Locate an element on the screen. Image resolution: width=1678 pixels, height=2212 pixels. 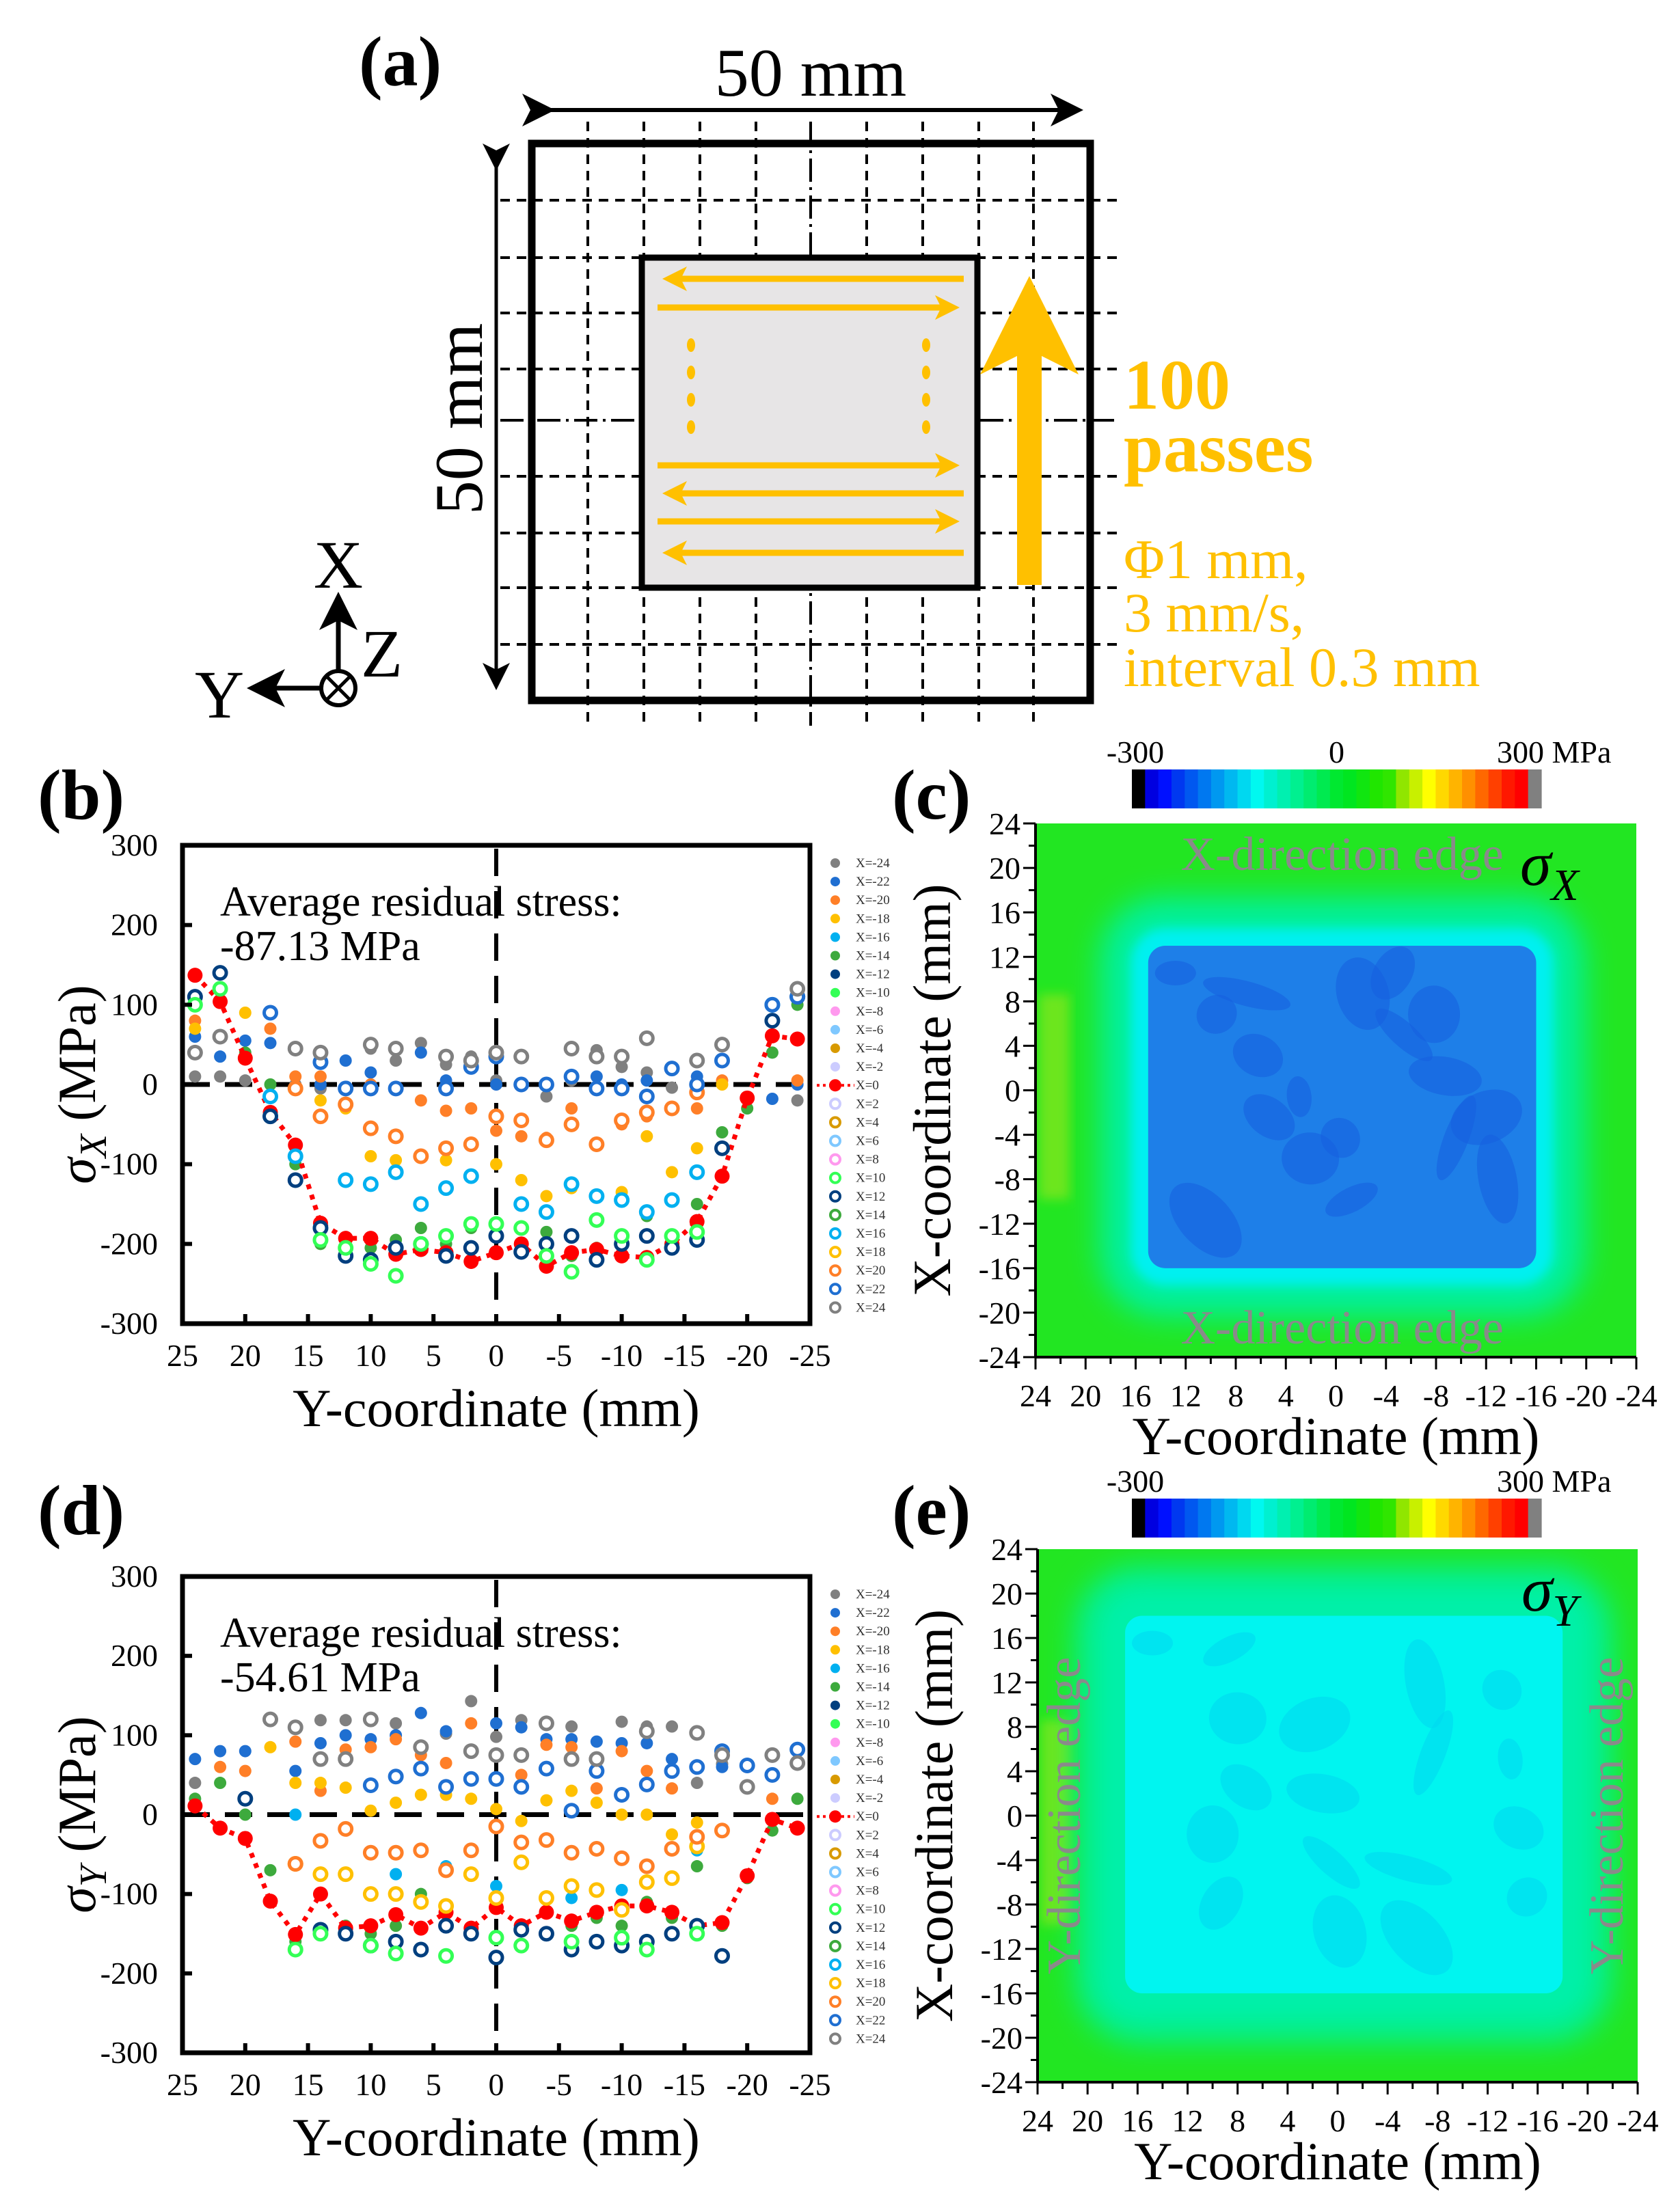
y-tick-label: -16 is located at coordinates (1002, 1993).